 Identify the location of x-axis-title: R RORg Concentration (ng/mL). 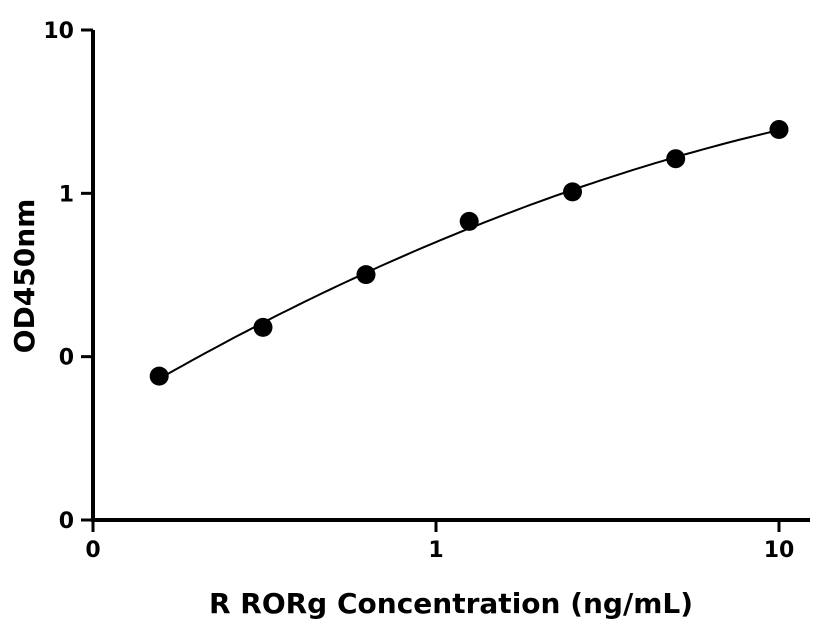
(451, 603).